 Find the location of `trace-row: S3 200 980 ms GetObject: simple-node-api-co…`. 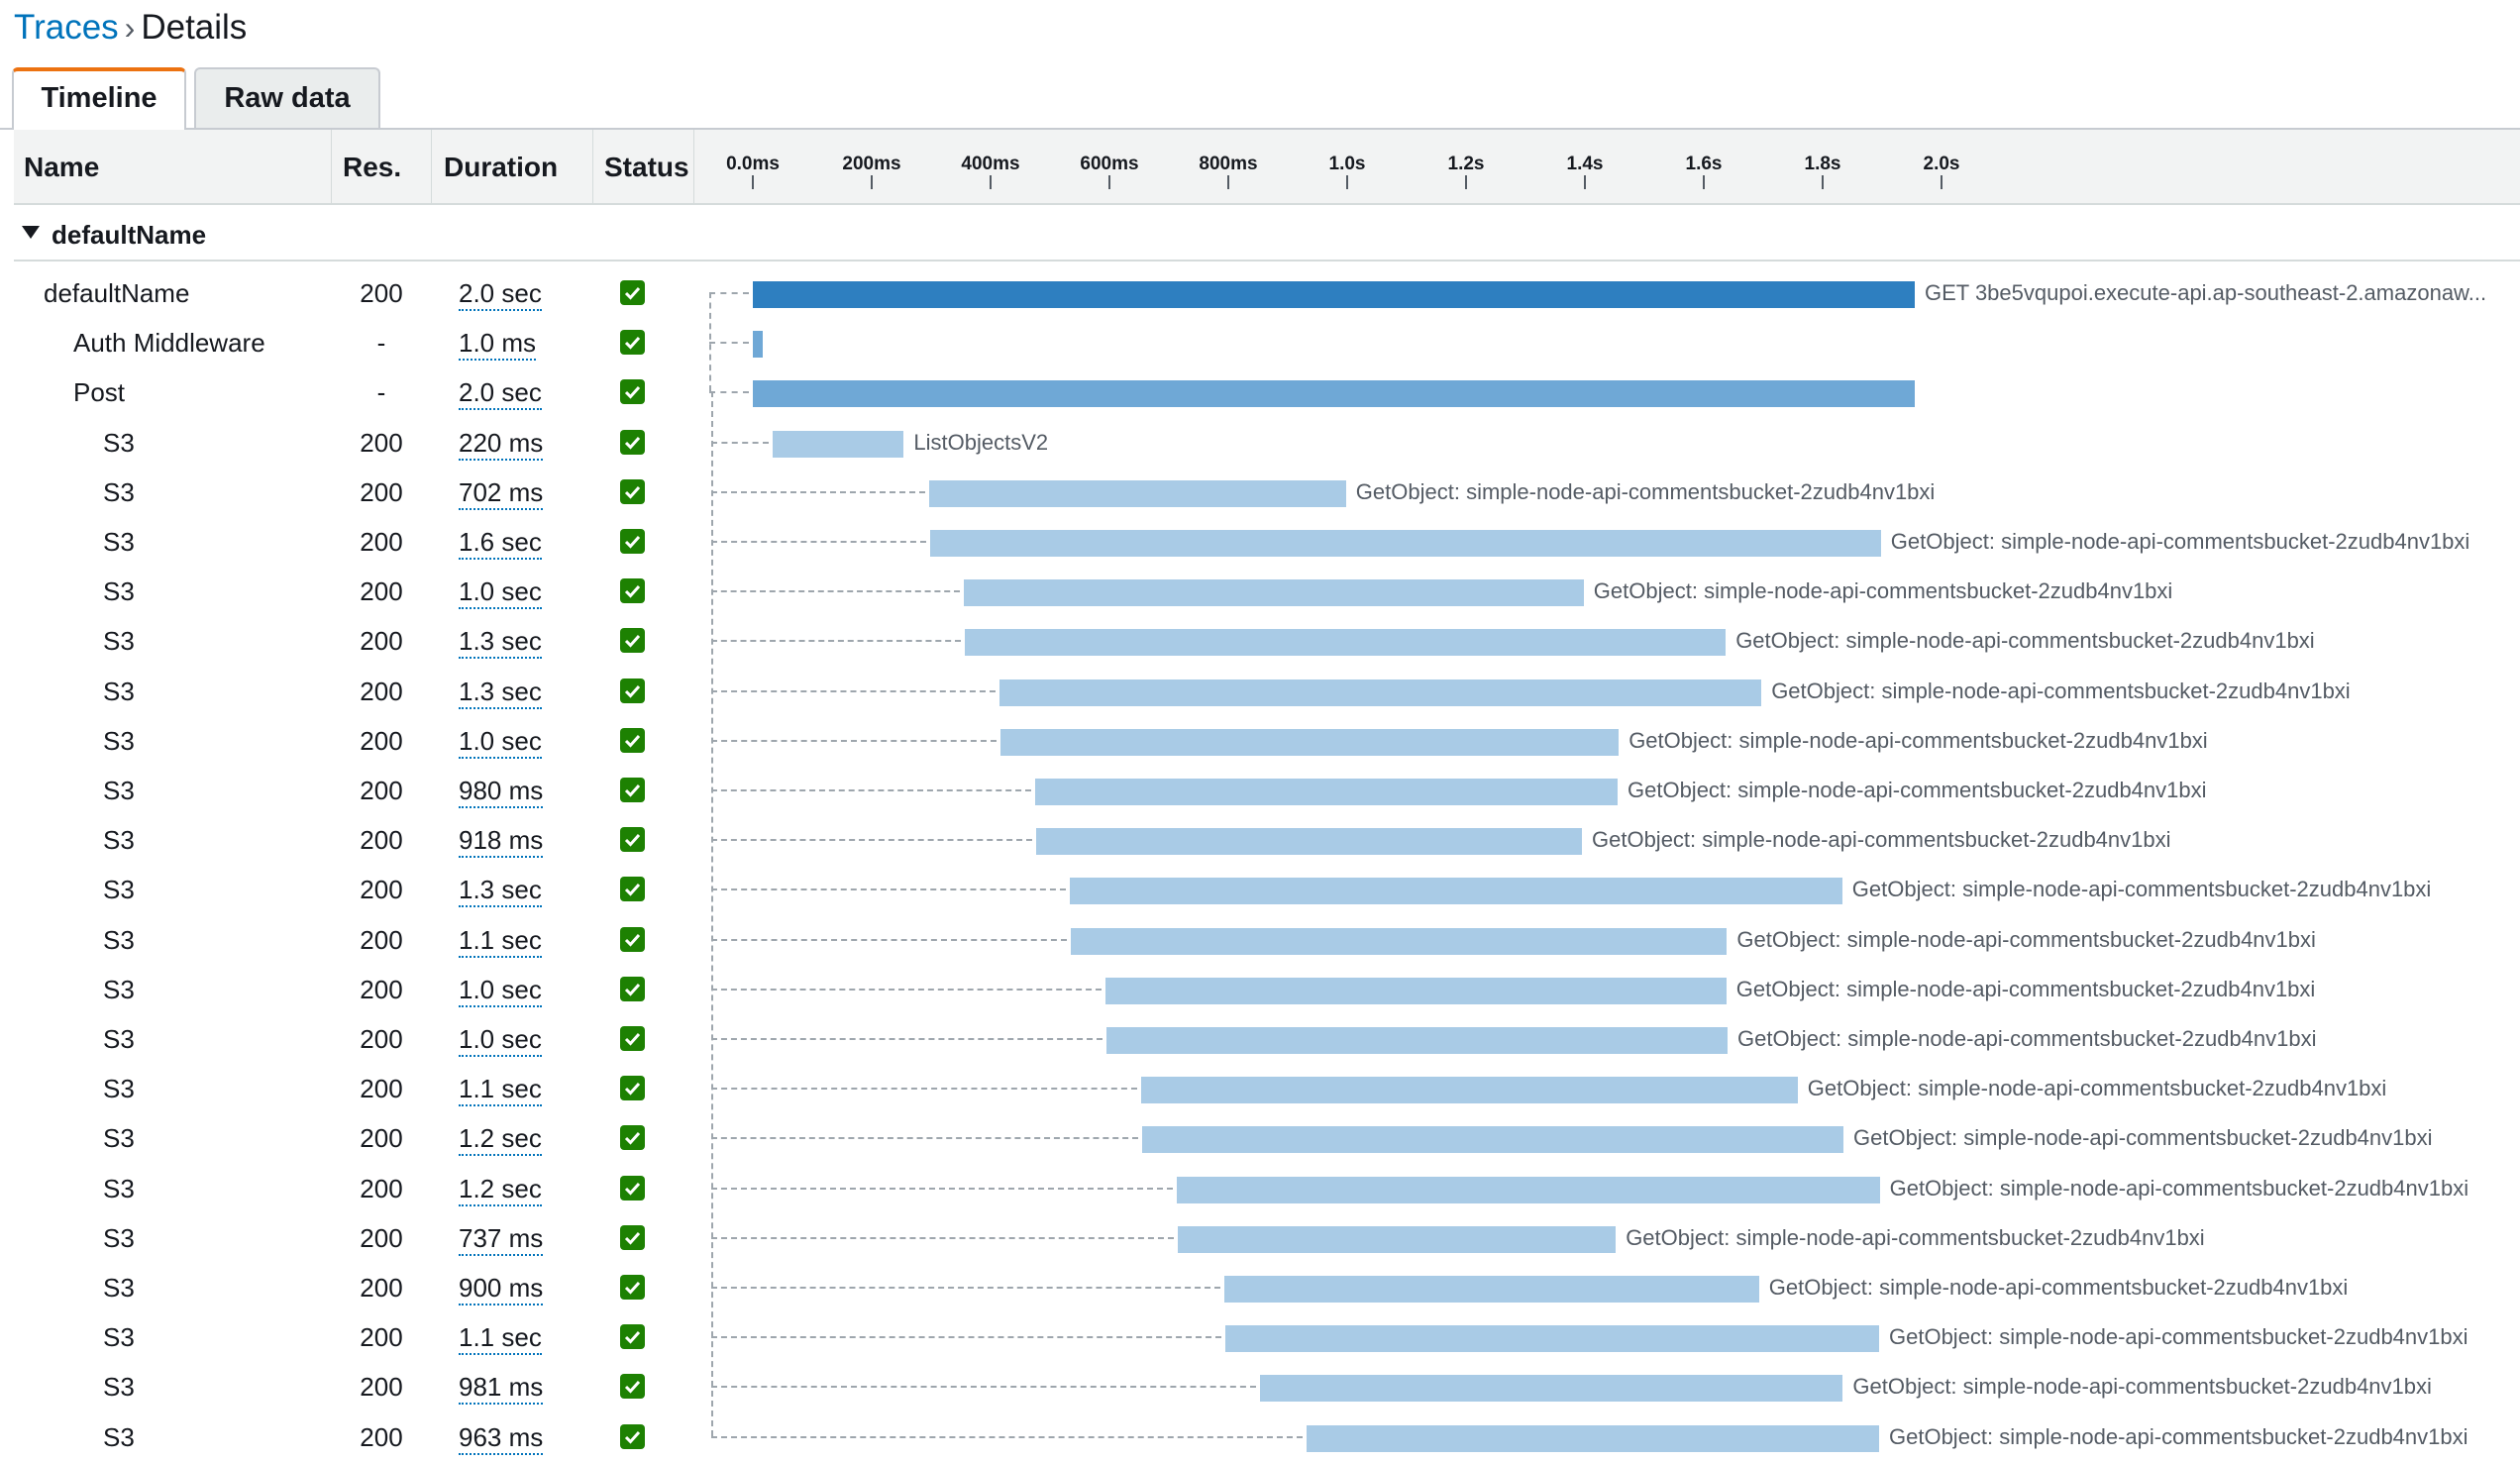

trace-row: S3 200 980 ms GetObject: simple-node-api-co… is located at coordinates (1260, 791).